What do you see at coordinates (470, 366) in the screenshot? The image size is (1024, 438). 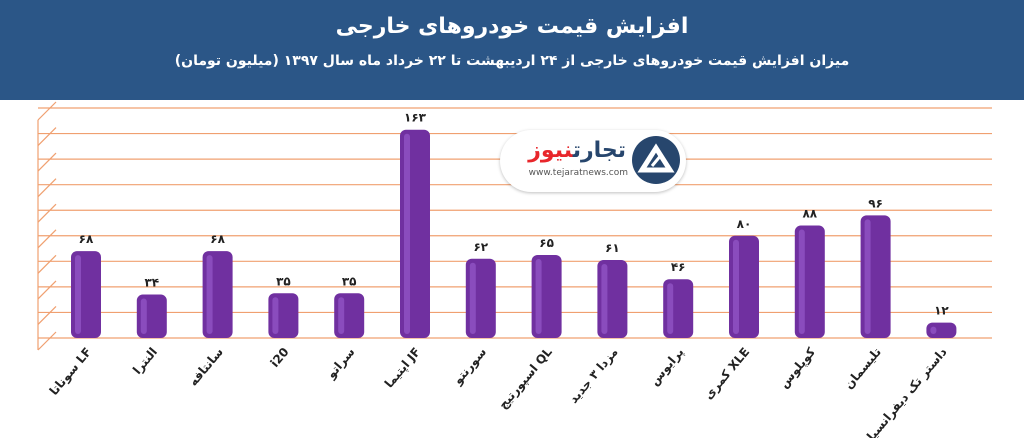 I see `category-tick-label: سورنتو` at bounding box center [470, 366].